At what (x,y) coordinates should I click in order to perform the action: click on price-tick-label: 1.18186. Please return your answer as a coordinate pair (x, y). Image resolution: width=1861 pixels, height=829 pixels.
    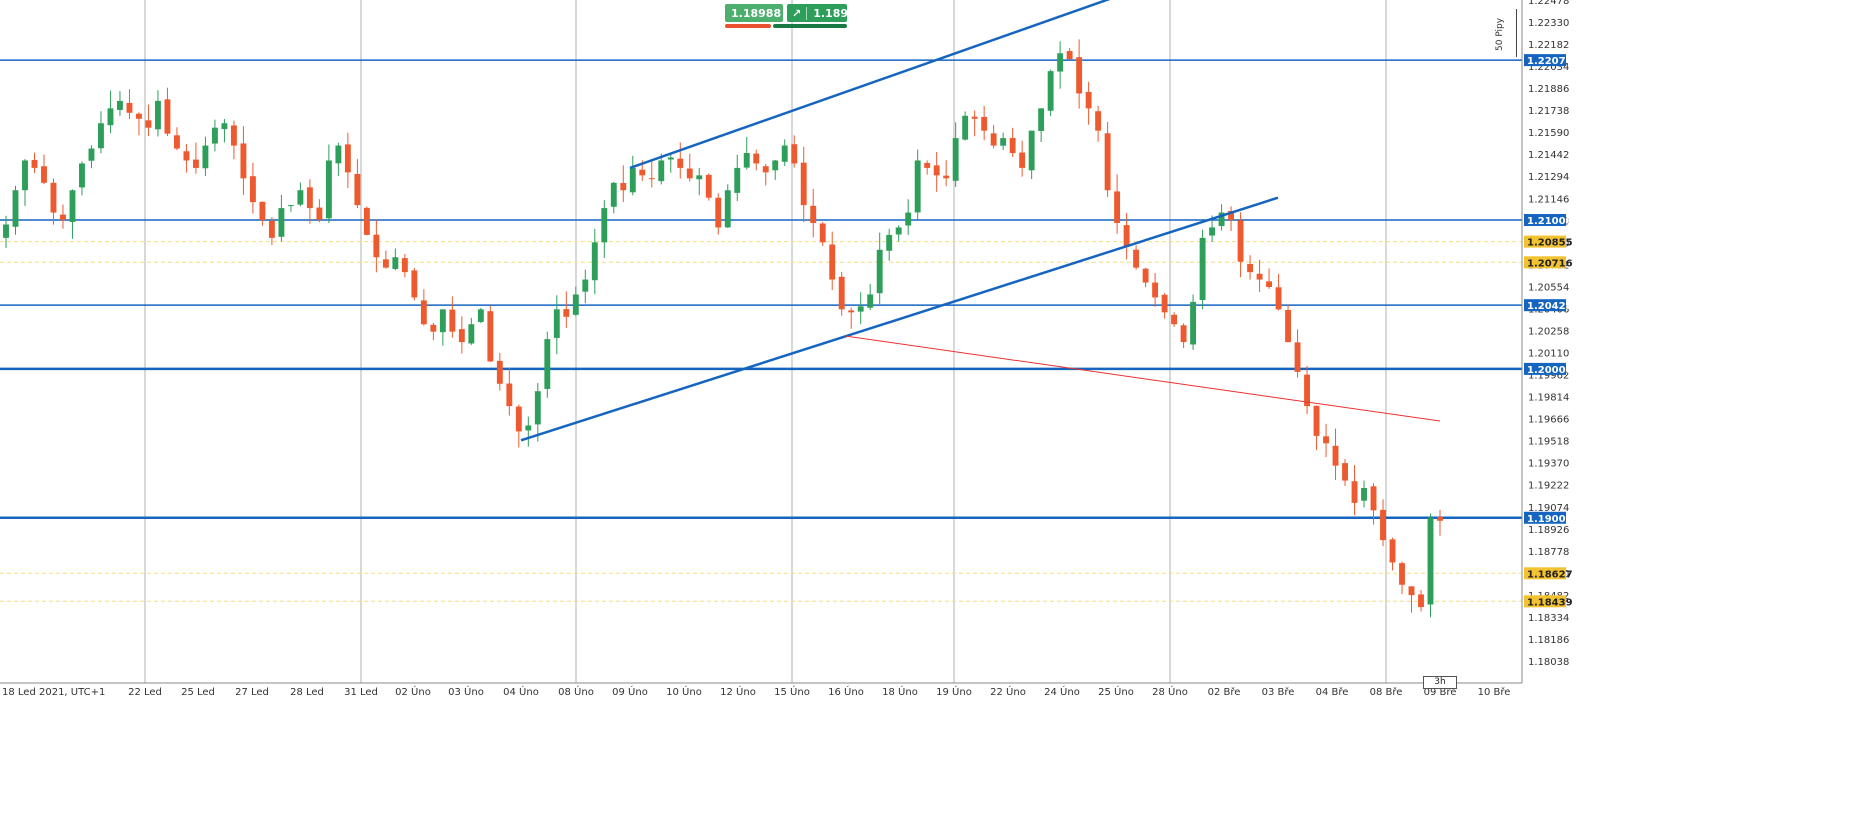
    Looking at the image, I should click on (1548, 640).